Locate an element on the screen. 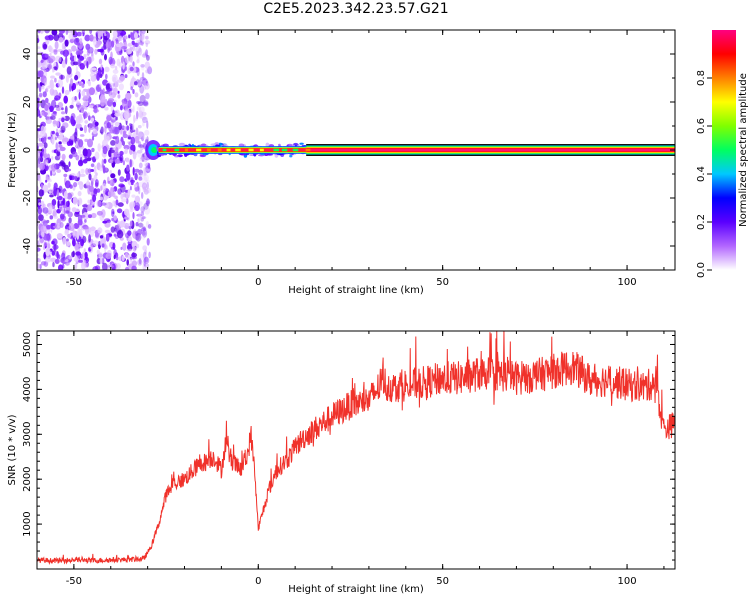 The width and height of the screenshot is (750, 600). spectrogram-ytick-label: -20 is located at coordinates (27, 198).